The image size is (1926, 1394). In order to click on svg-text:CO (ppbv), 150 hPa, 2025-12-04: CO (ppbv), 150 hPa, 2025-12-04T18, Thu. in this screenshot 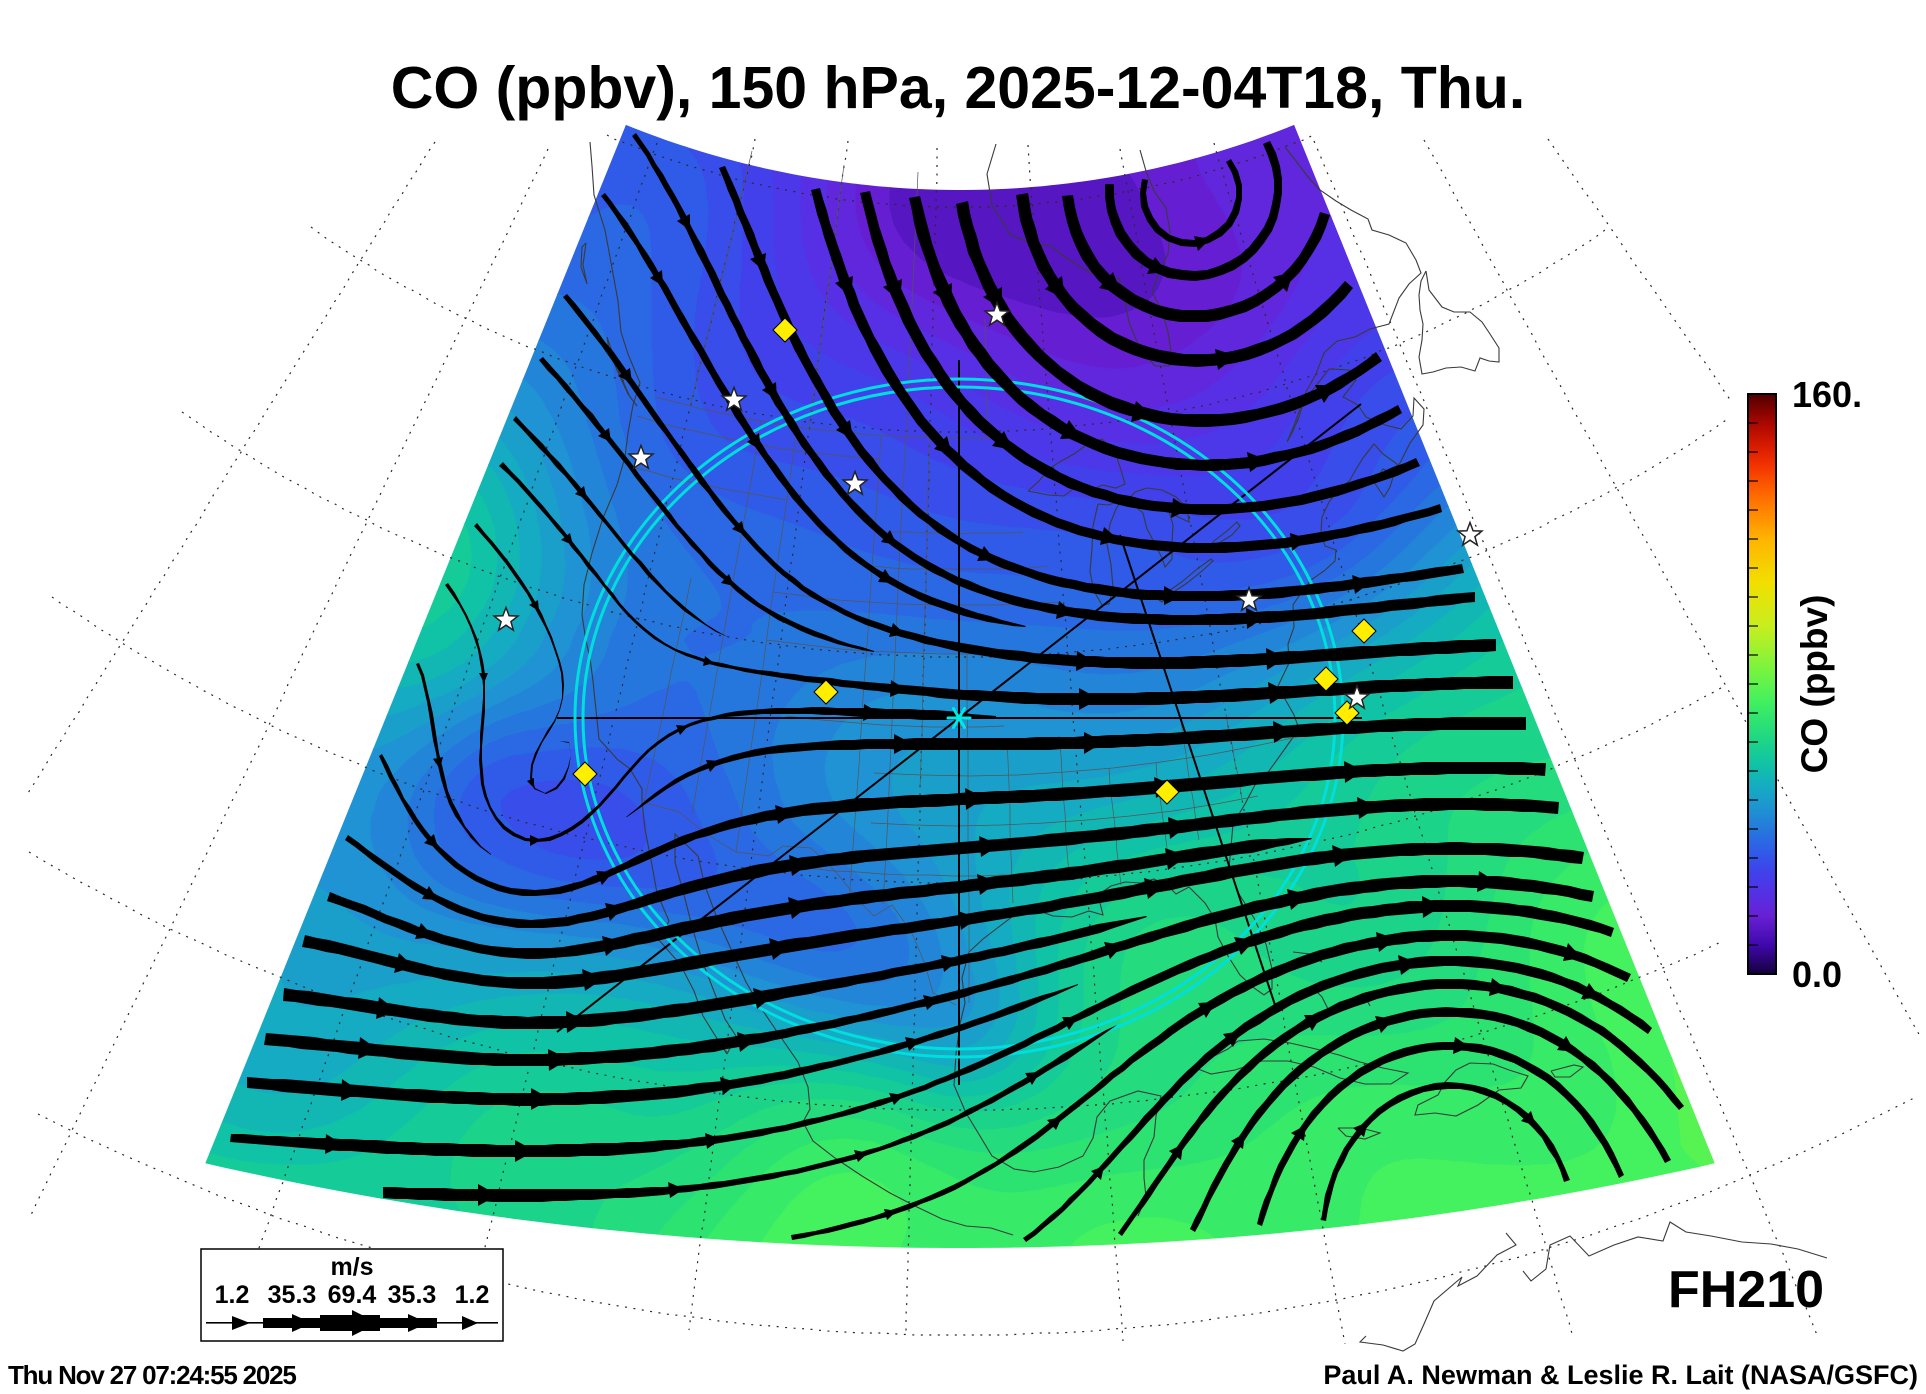, I will do `click(958, 88)`.